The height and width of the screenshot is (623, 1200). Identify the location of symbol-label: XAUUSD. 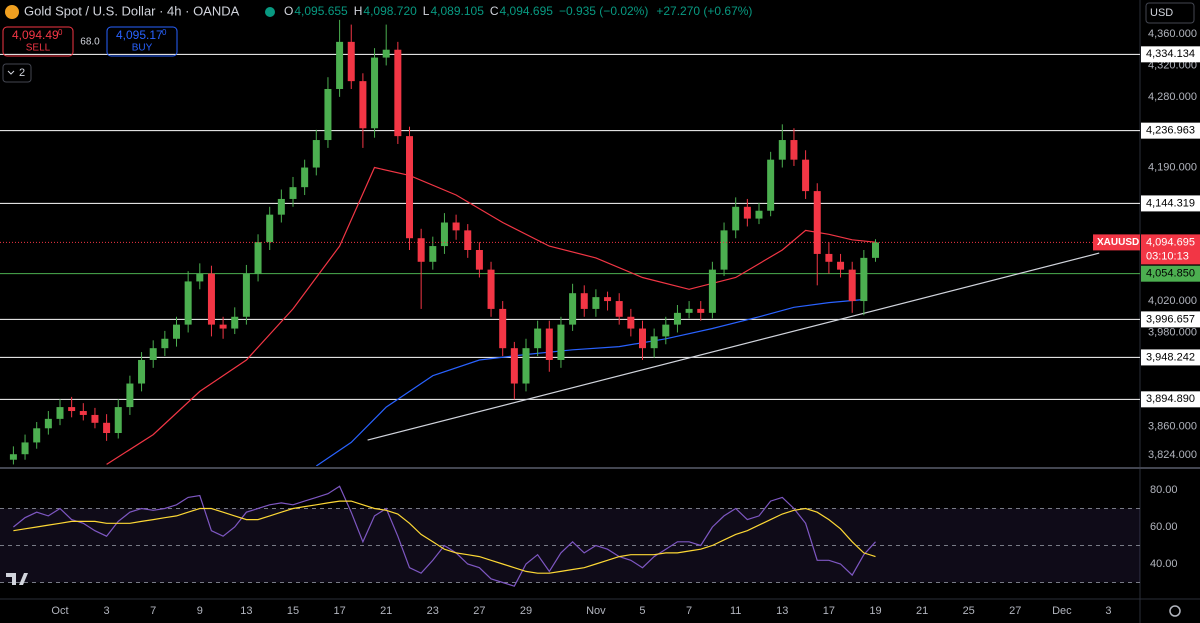
(1118, 242).